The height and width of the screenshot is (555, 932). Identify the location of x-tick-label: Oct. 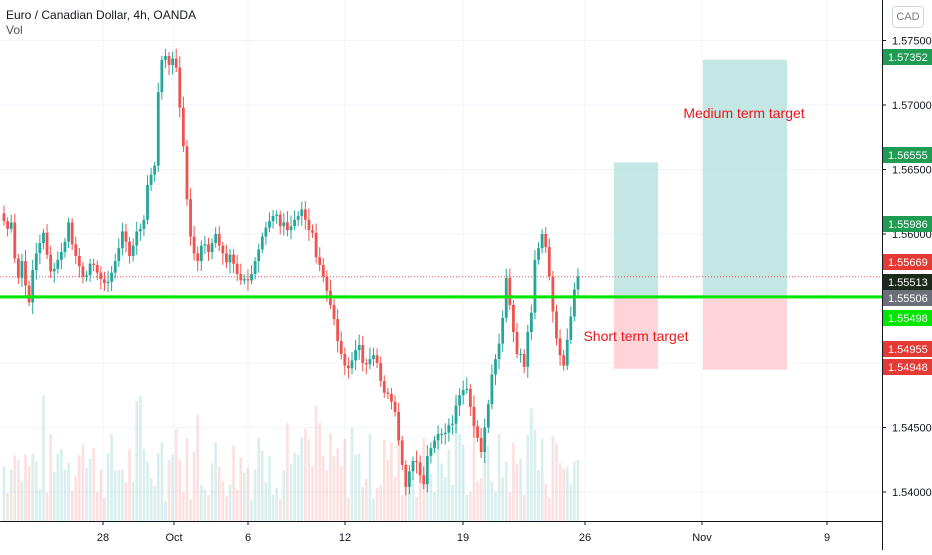
(173, 538).